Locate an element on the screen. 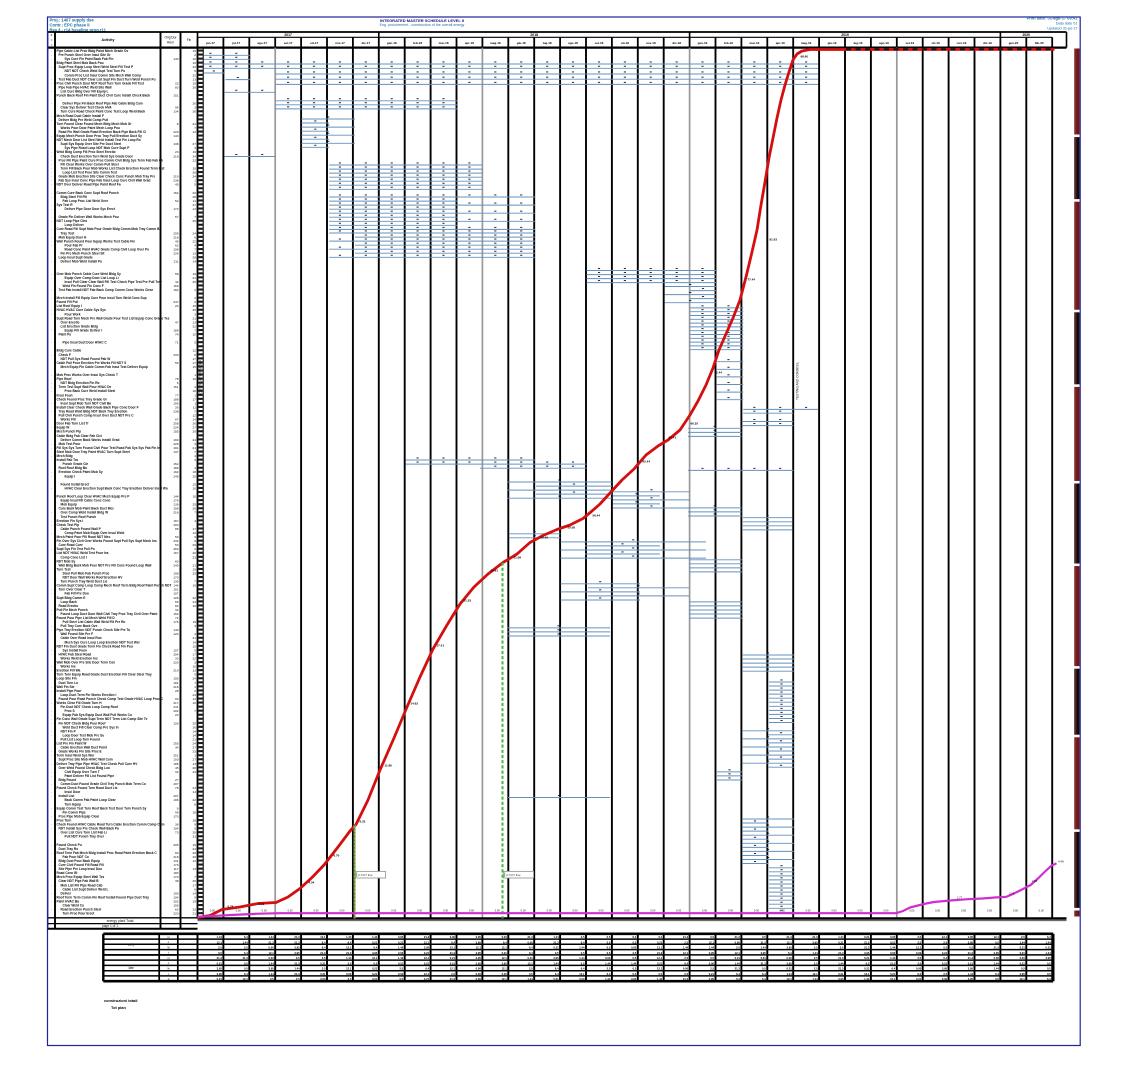  svg-text: 150 is located at coordinates (175, 760).